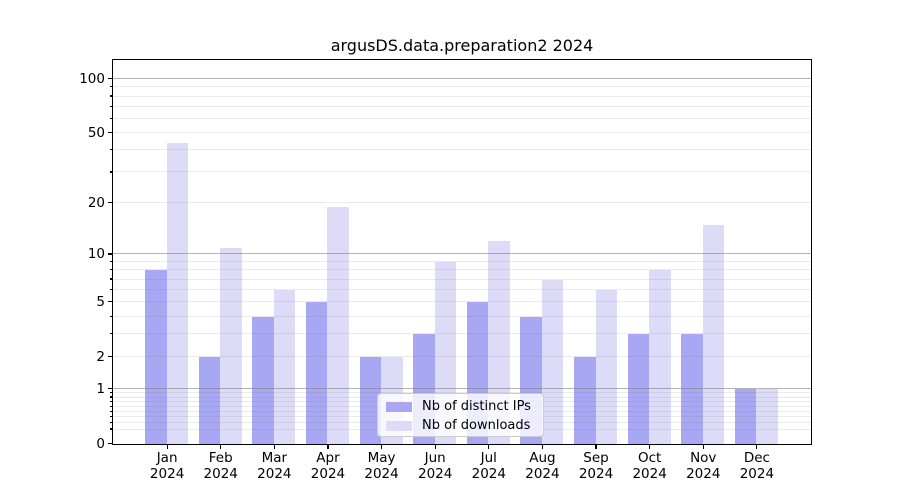  What do you see at coordinates (338, 325) in the screenshot?
I see `bar-downloads-apr` at bounding box center [338, 325].